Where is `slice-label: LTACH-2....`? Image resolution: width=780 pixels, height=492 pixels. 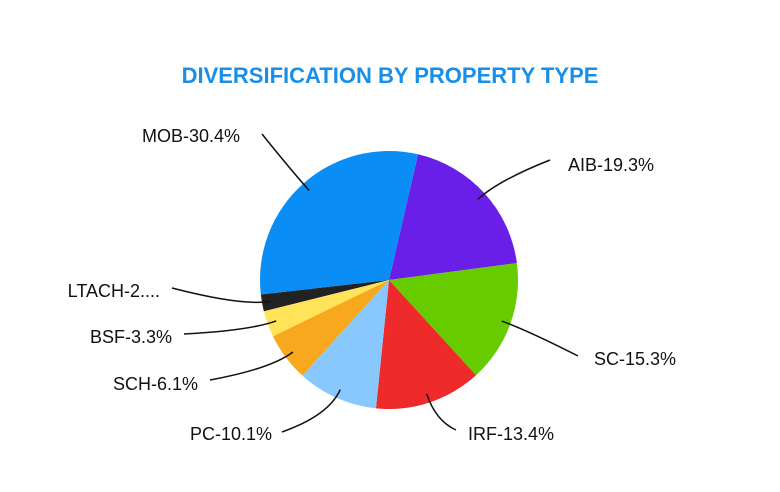 slice-label: LTACH-2.... is located at coordinates (114, 291).